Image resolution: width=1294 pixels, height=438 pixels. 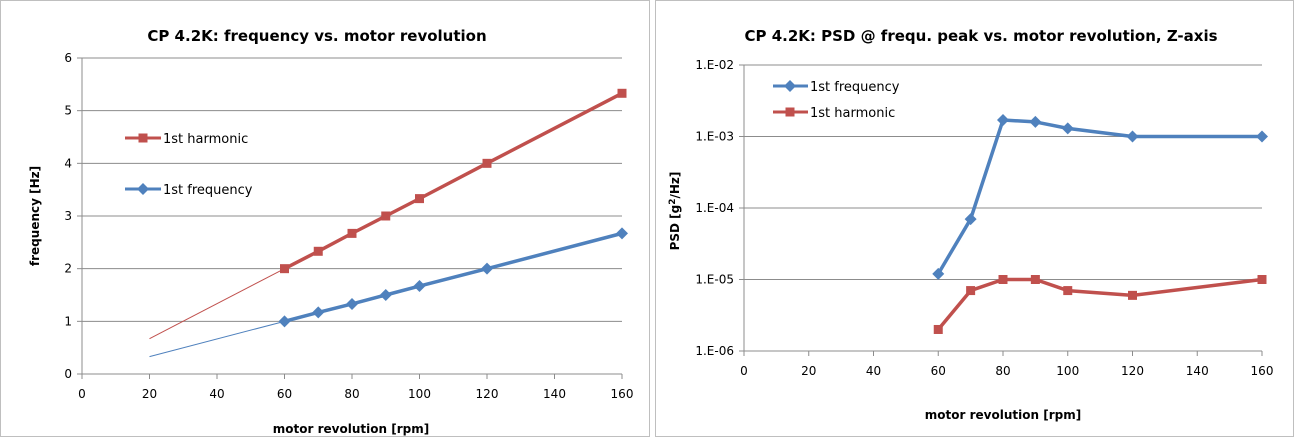 I want to click on chart-title: CP 4.2K: frequency vs. motor revolution, so click(x=316, y=36).